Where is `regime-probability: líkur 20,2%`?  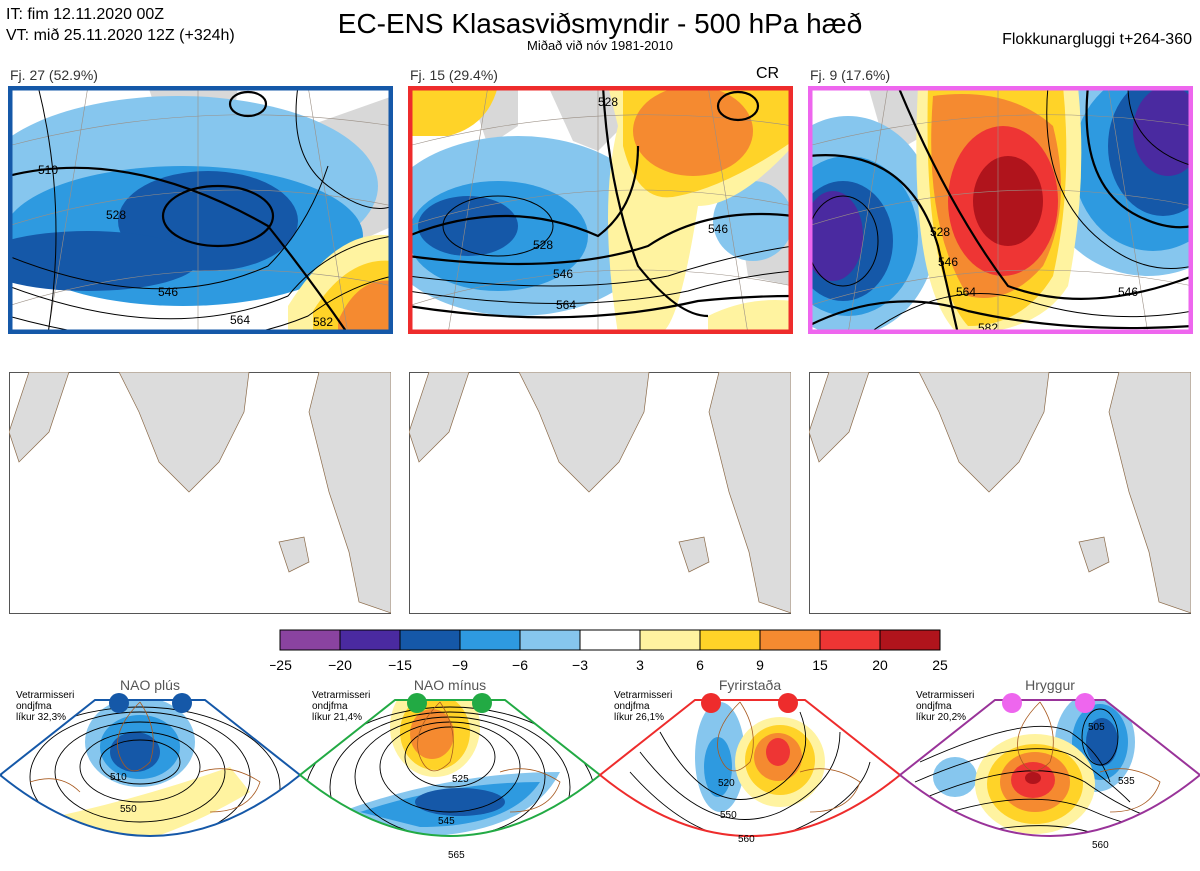 regime-probability: líkur 20,2% is located at coordinates (941, 717).